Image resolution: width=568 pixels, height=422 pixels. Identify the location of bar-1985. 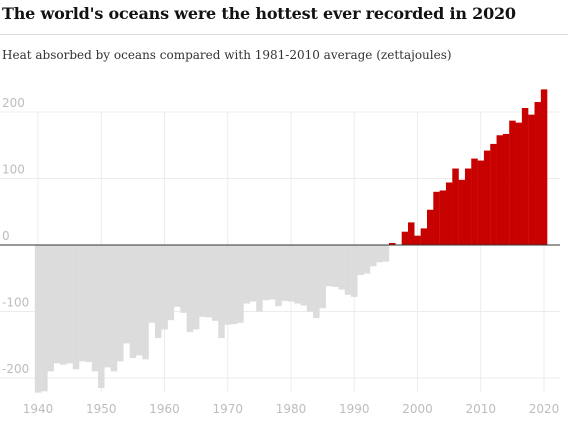
(322, 277).